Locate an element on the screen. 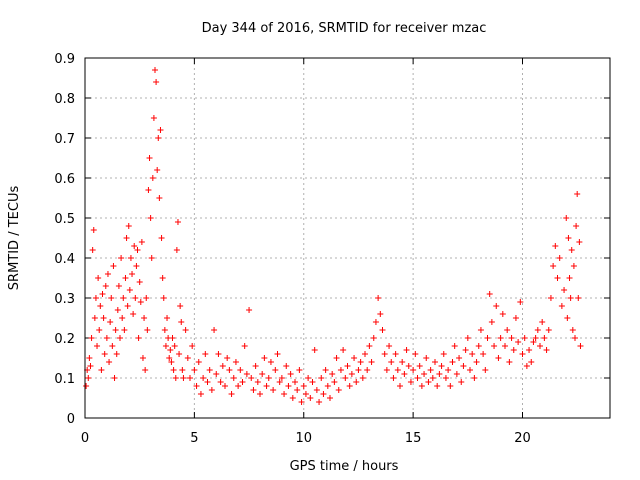 This screenshot has width=640, height=480. y-tick-label: 0.3 is located at coordinates (64, 299).